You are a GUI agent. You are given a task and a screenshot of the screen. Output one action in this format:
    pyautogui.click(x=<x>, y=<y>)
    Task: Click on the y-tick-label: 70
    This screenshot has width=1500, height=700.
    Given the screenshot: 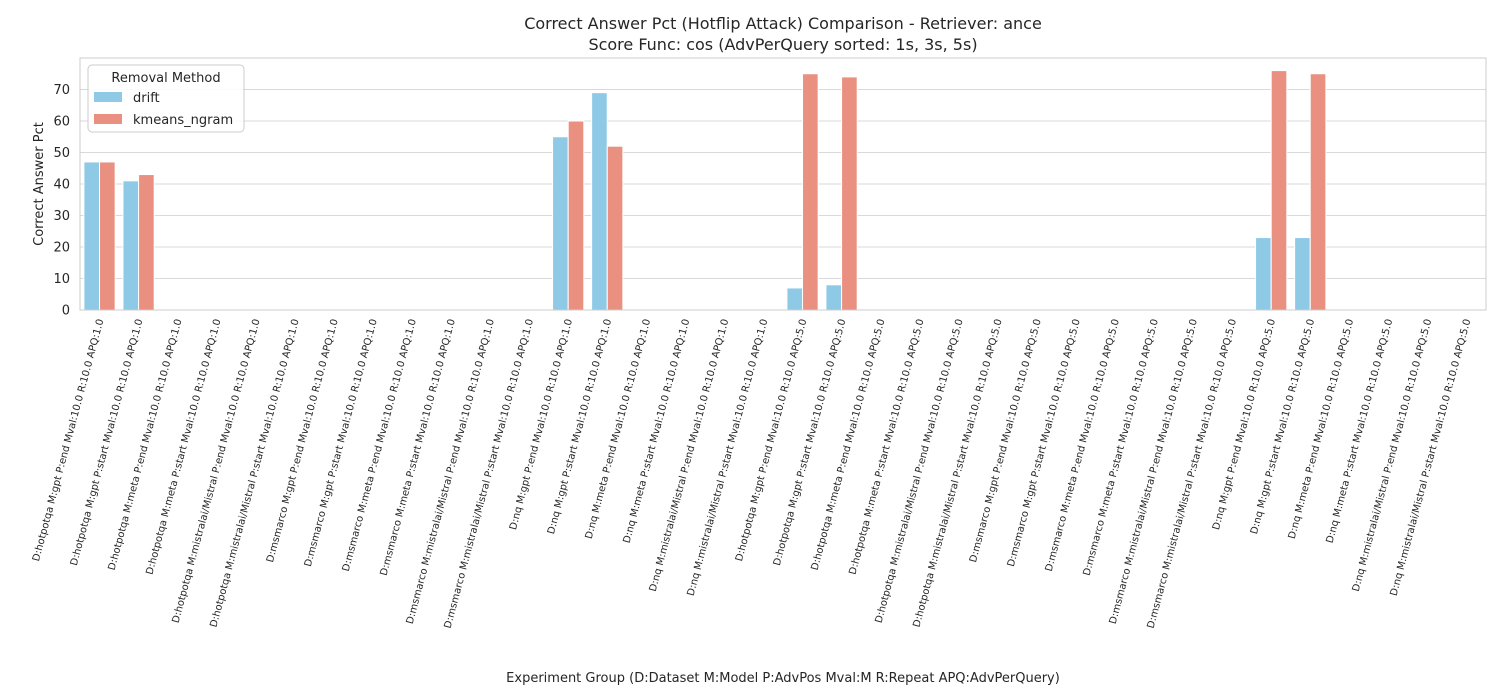 What is the action you would take?
    pyautogui.click(x=61, y=90)
    